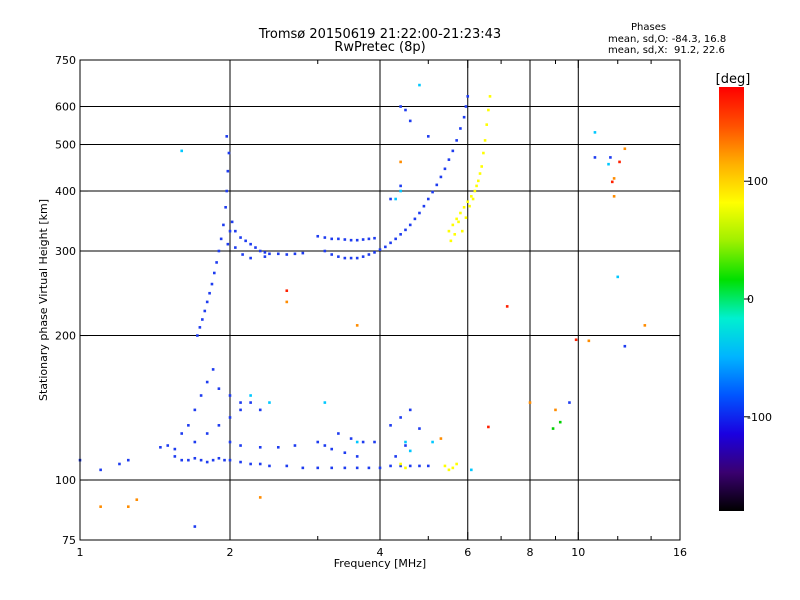 This screenshot has width=800, height=600. What do you see at coordinates (744, 291) in the screenshot?
I see `colorbar: [deg] 100 0 -100` at bounding box center [744, 291].